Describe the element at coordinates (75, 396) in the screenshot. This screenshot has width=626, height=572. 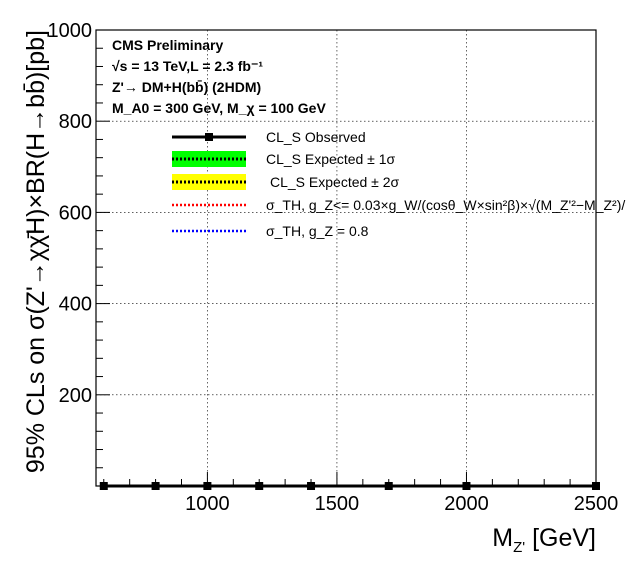
I see `y-tick-label: 200` at that location.